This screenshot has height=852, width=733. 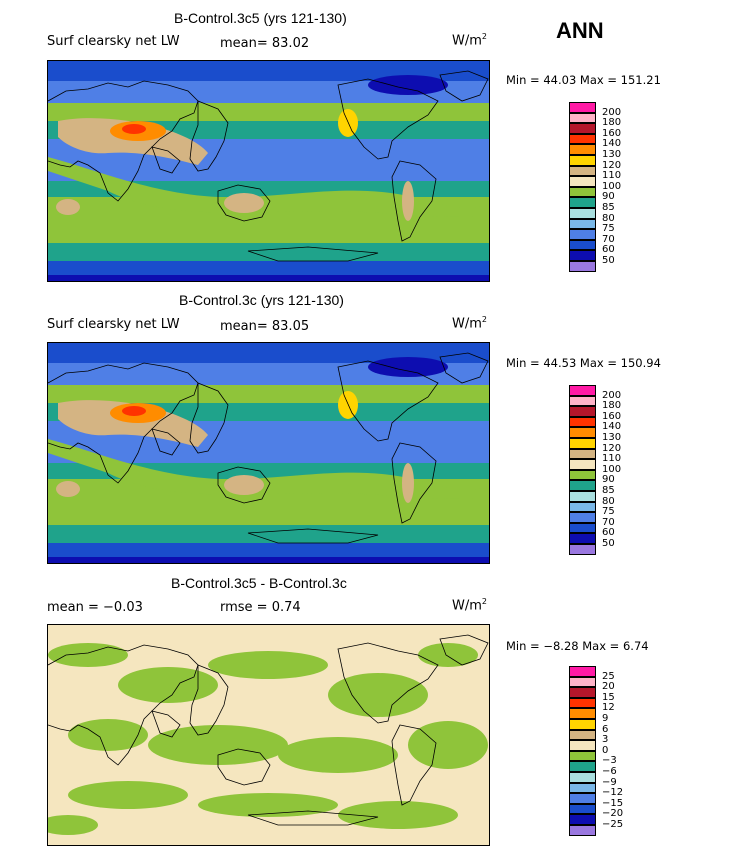 I want to click on min-max-label: Min = 44.03 Max = 151.21, so click(x=583, y=80).